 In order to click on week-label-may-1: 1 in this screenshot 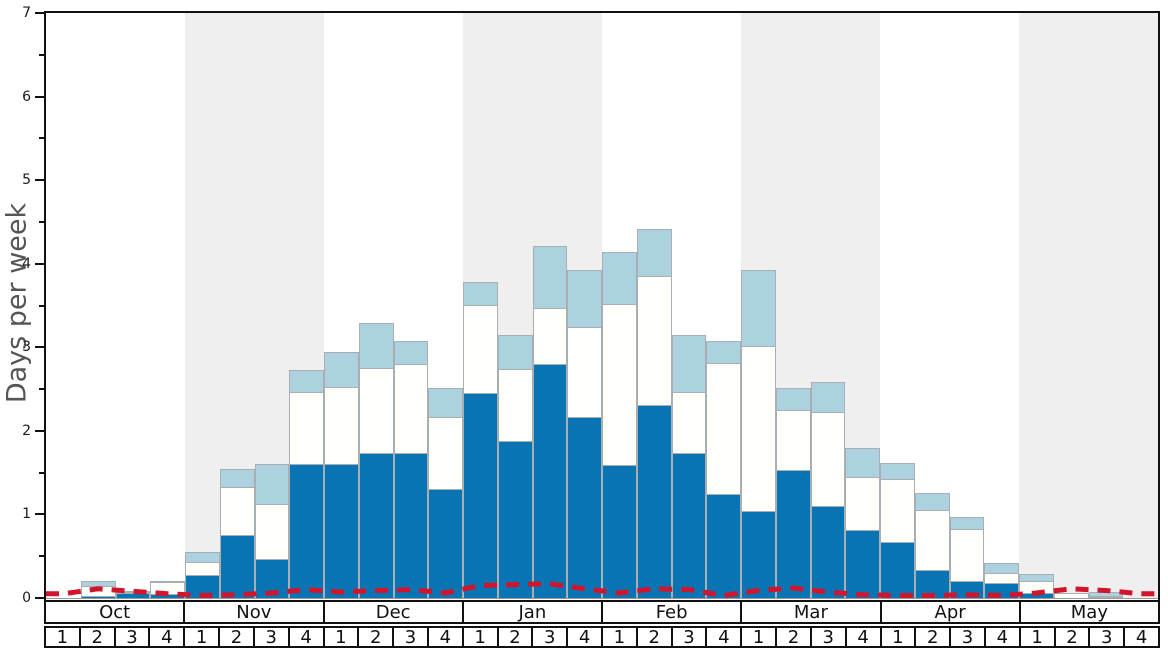, I will do `click(1038, 637)`.